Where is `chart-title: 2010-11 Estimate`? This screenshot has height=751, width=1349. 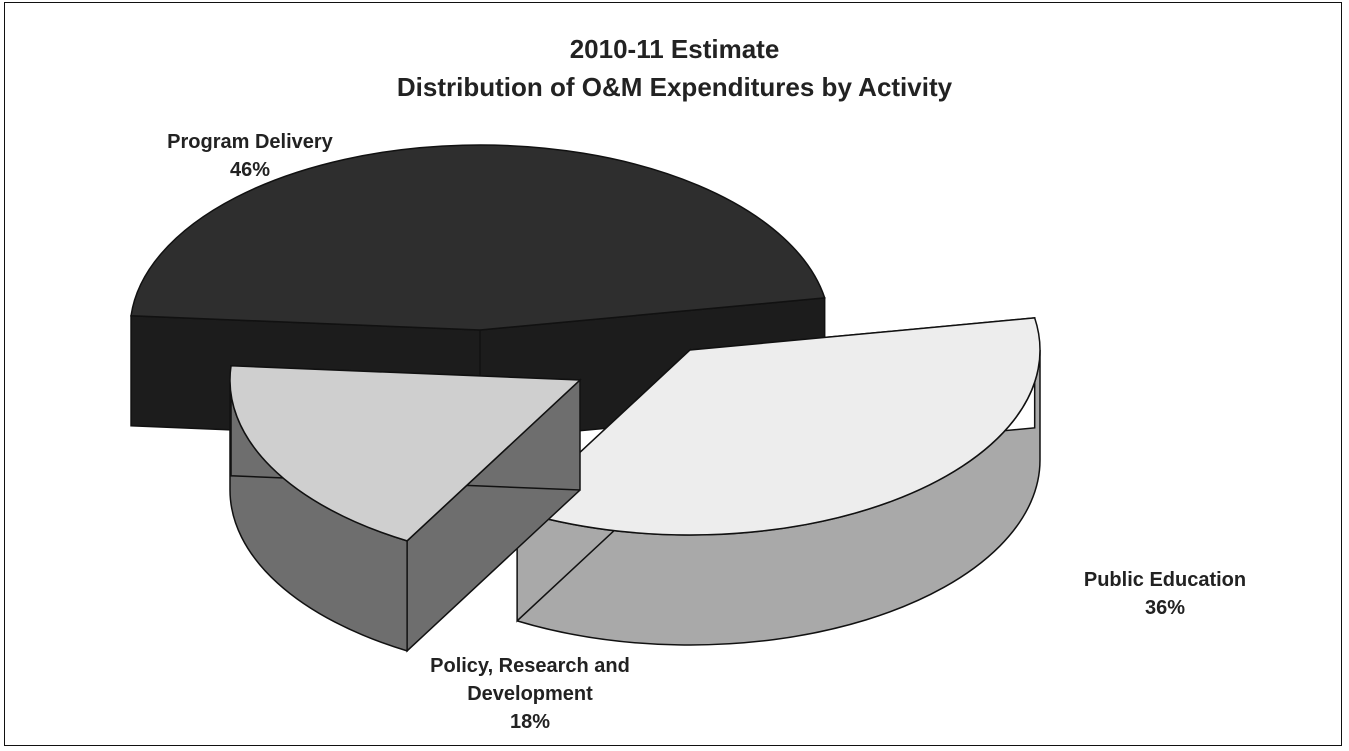
chart-title: 2010-11 Estimate is located at coordinates (674, 49).